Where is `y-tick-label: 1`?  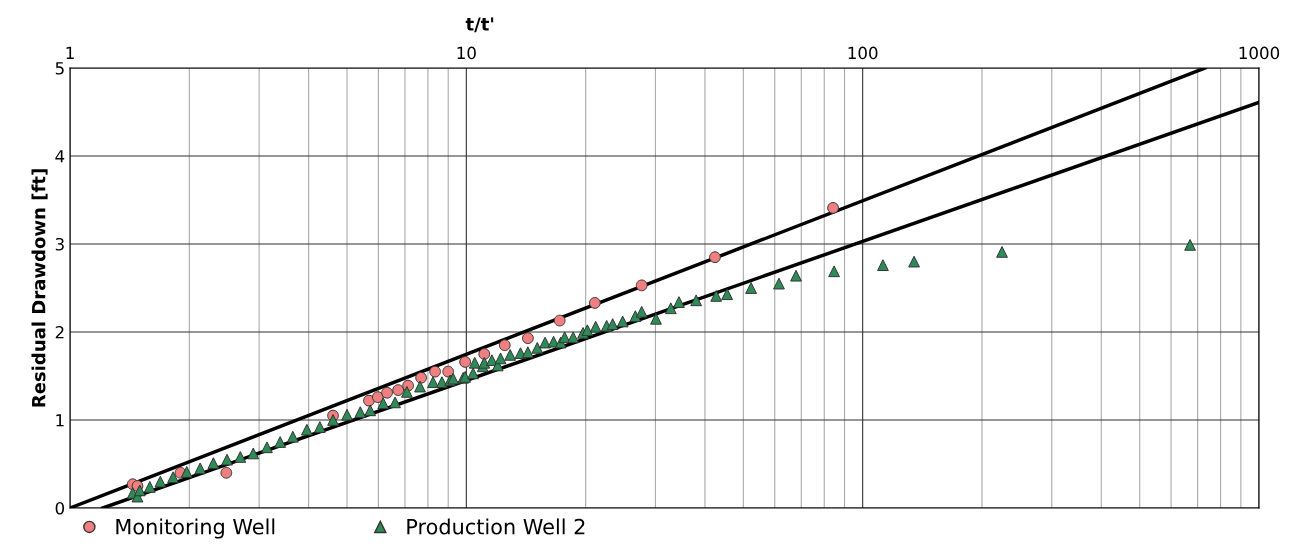 y-tick-label: 1 is located at coordinates (60, 420).